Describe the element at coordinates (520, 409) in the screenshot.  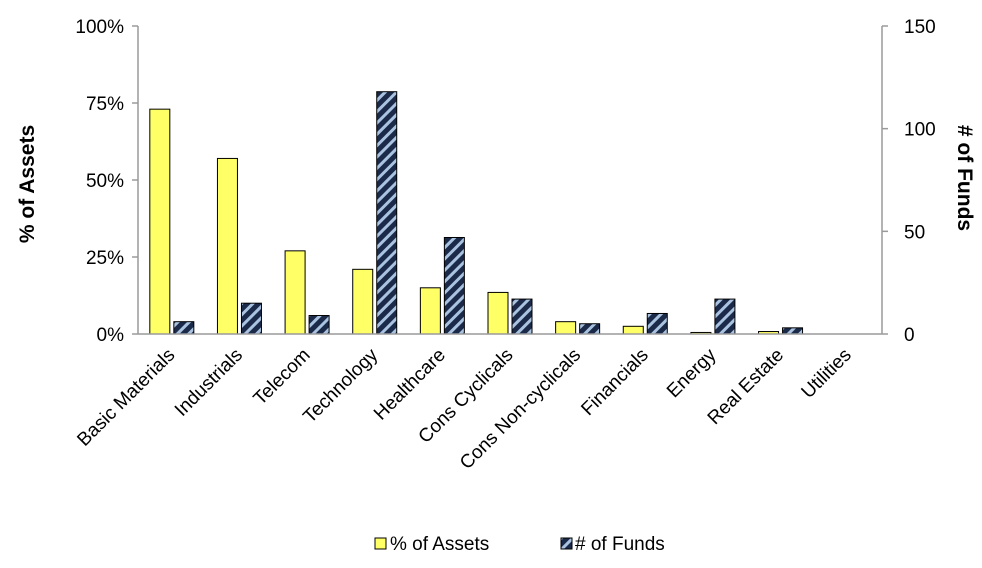
I see `category-label: Cons Non-cyclicals` at that location.